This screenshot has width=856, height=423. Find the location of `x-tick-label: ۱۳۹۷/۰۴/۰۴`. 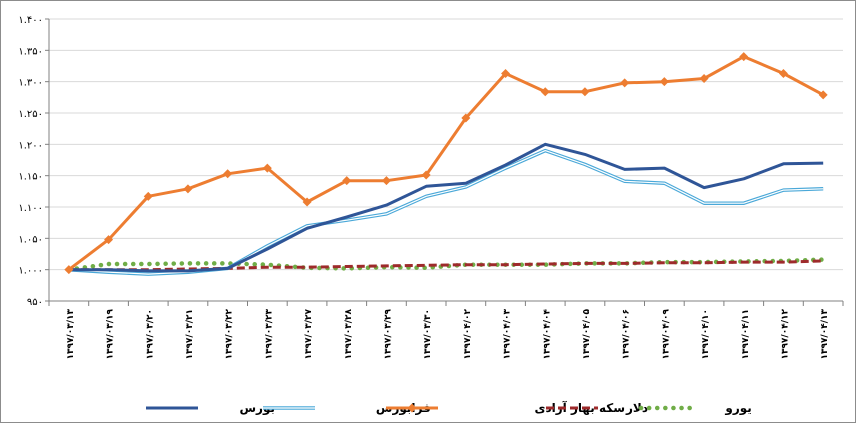

x-tick-label: ۱۳۹۷/۰۴/۰۴ is located at coordinates (547, 334).